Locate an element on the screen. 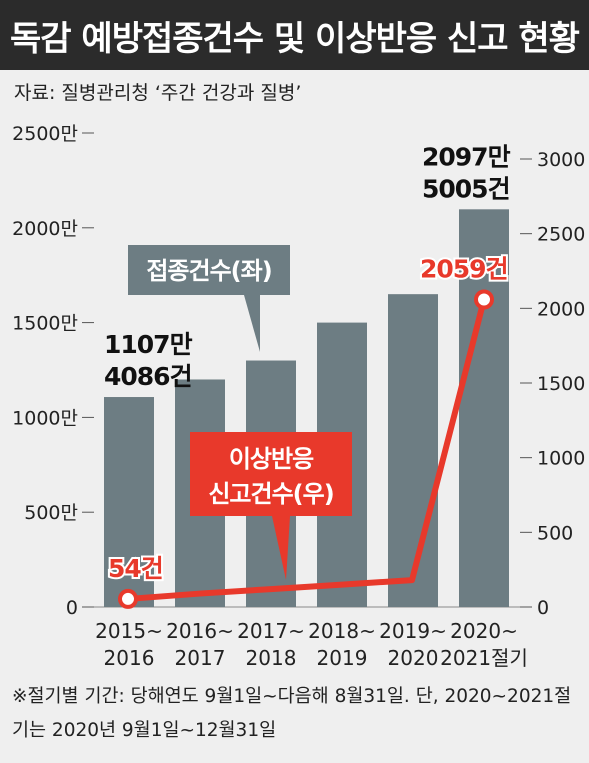  x-tick-label: 2018 is located at coordinates (271, 658).